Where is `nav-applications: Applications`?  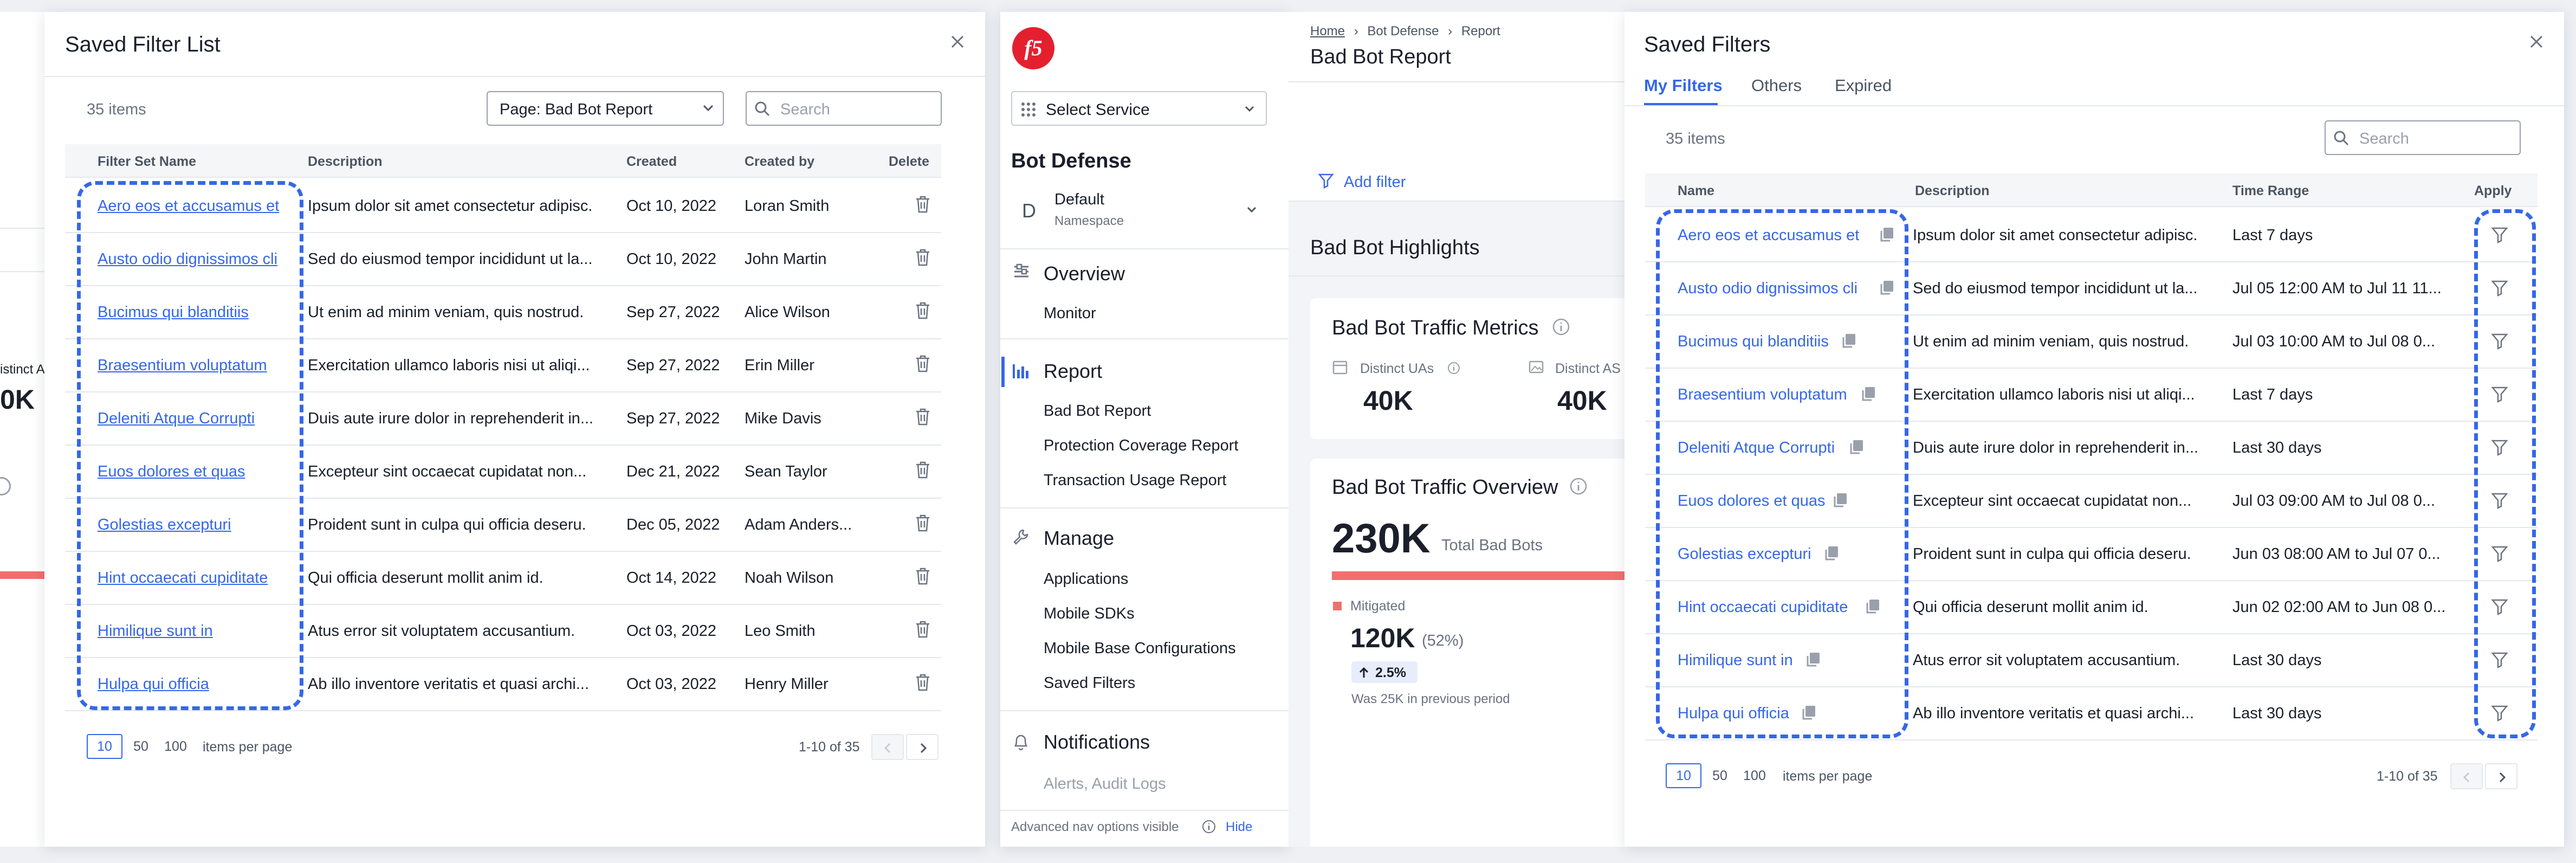
nav-applications: Applications is located at coordinates (1086, 579).